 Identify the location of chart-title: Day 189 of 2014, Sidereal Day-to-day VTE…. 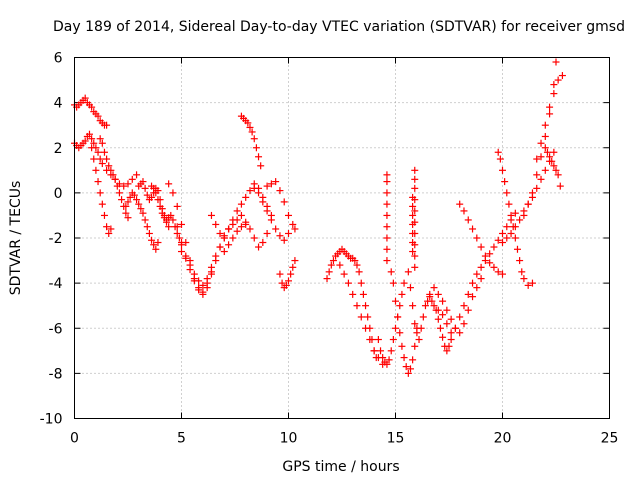
(339, 27).